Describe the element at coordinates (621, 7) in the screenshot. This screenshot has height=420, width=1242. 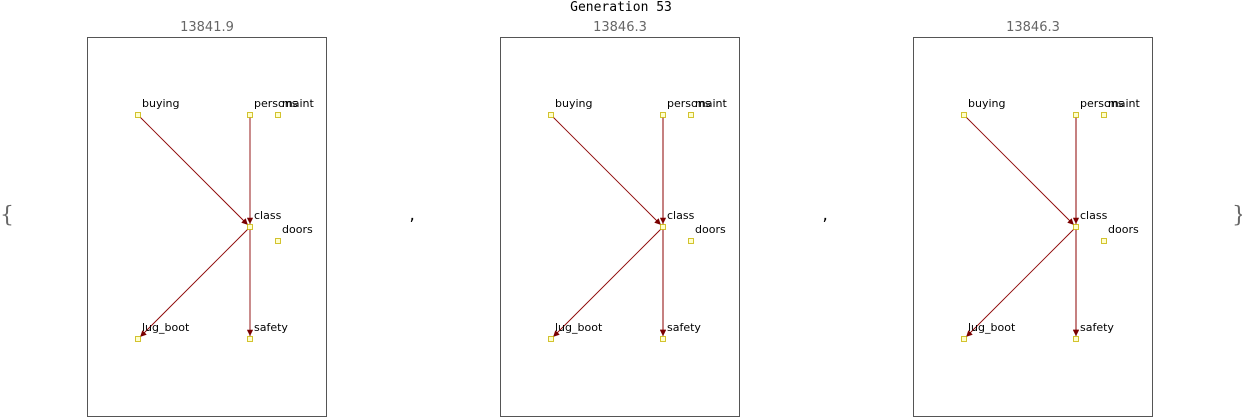
I see `generation-title: Generation 53` at that location.